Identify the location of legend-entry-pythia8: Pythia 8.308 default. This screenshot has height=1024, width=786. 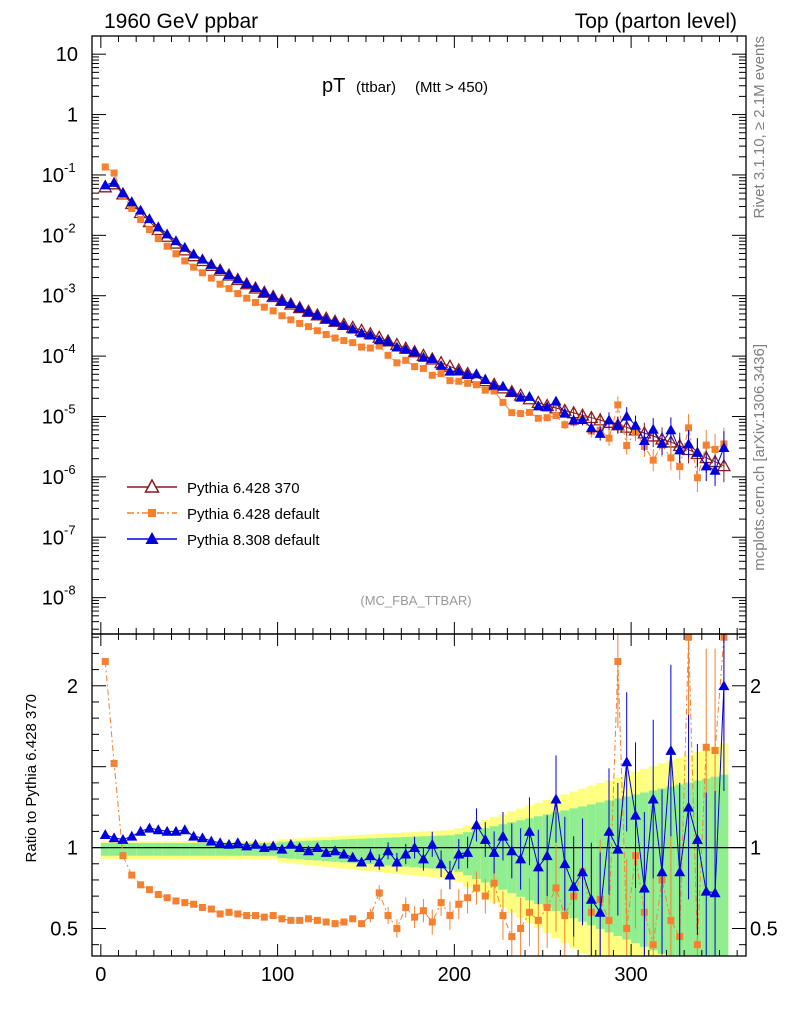
(223, 540).